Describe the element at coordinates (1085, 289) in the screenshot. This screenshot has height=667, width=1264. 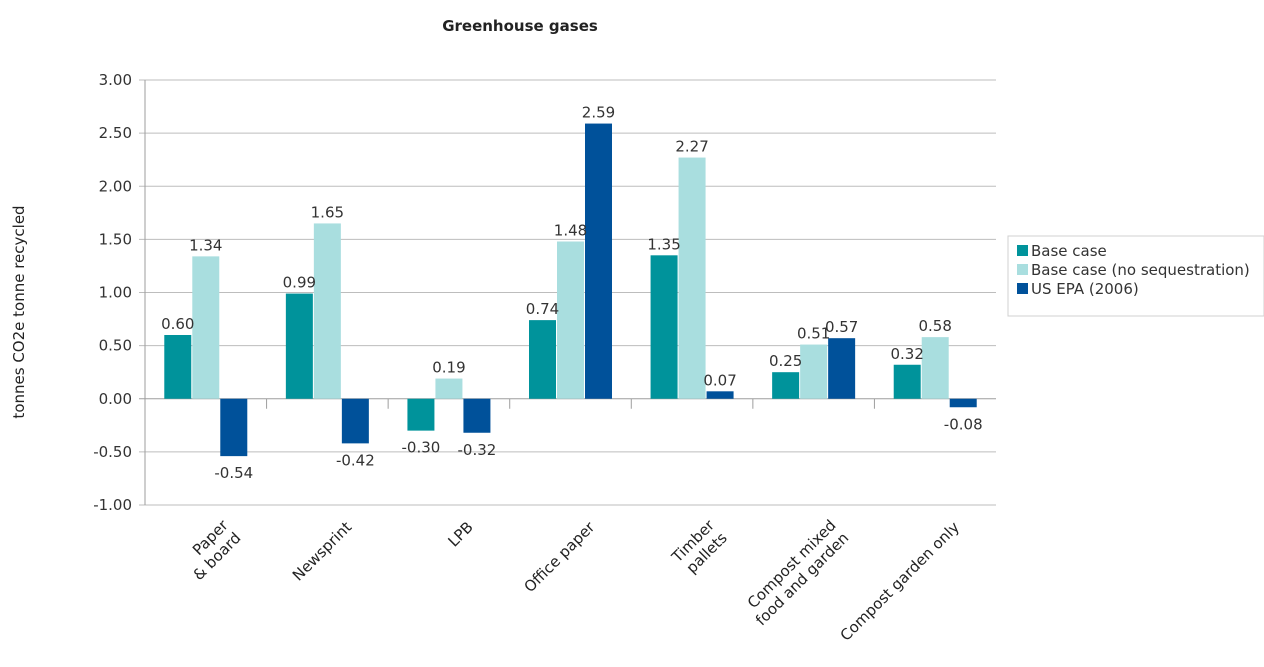
I see `legend-entry: US EPA (2006)` at that location.